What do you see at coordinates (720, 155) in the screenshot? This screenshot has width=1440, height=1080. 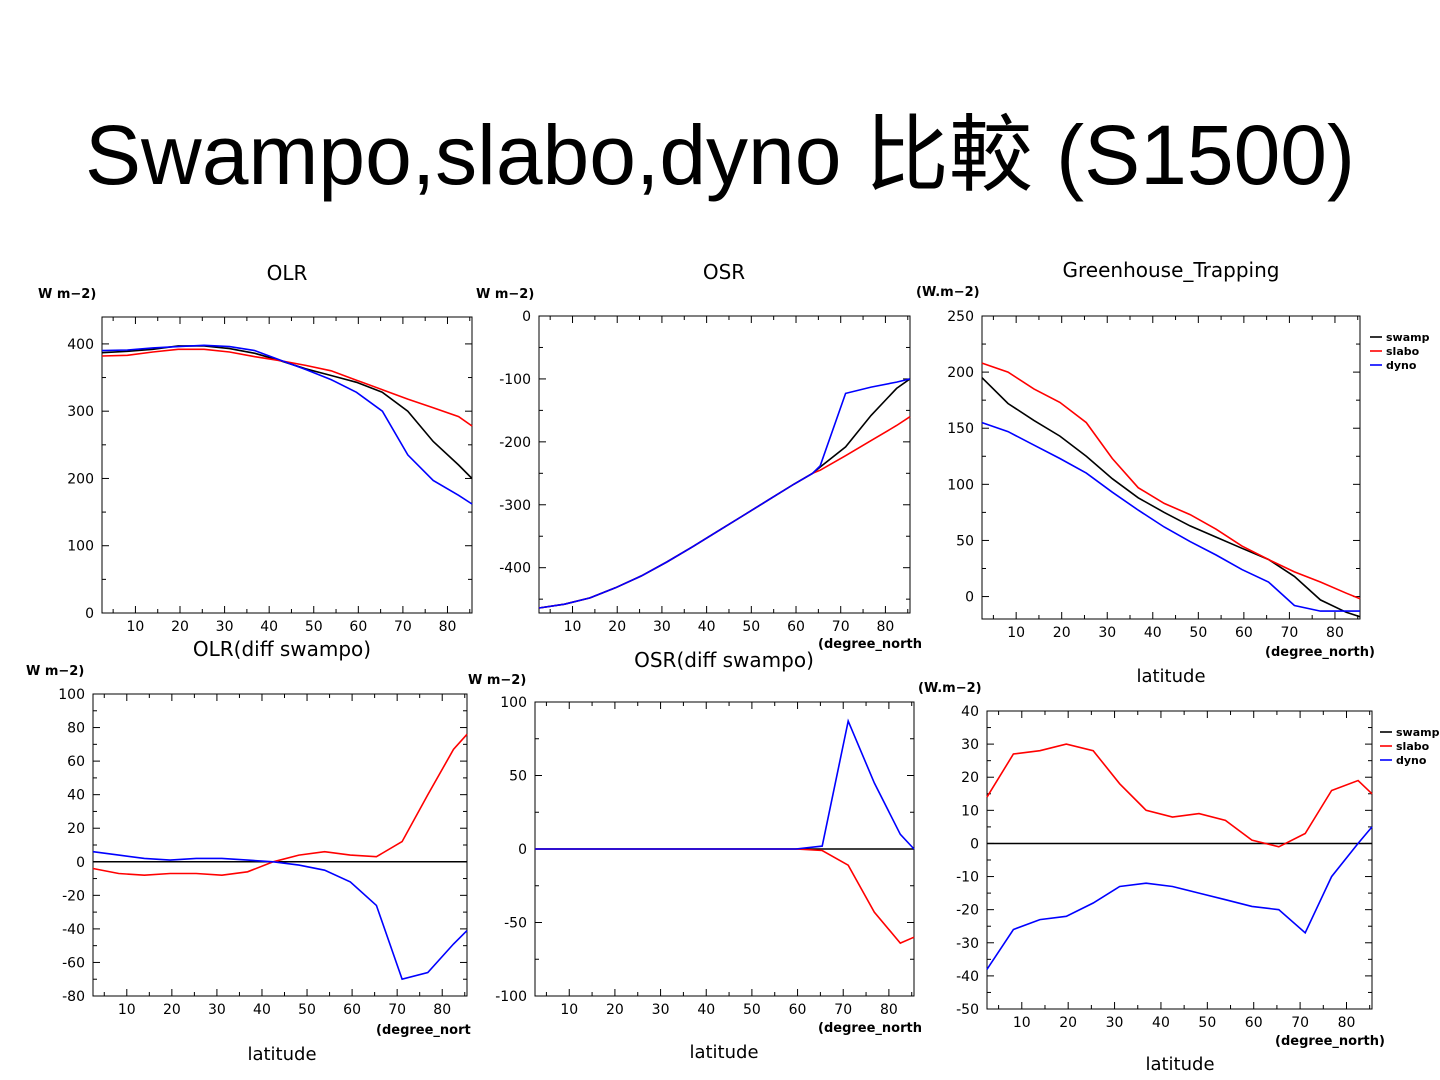 I see `slide-title: Swampo,slabo,dyno 比較 (S1500)` at bounding box center [720, 155].